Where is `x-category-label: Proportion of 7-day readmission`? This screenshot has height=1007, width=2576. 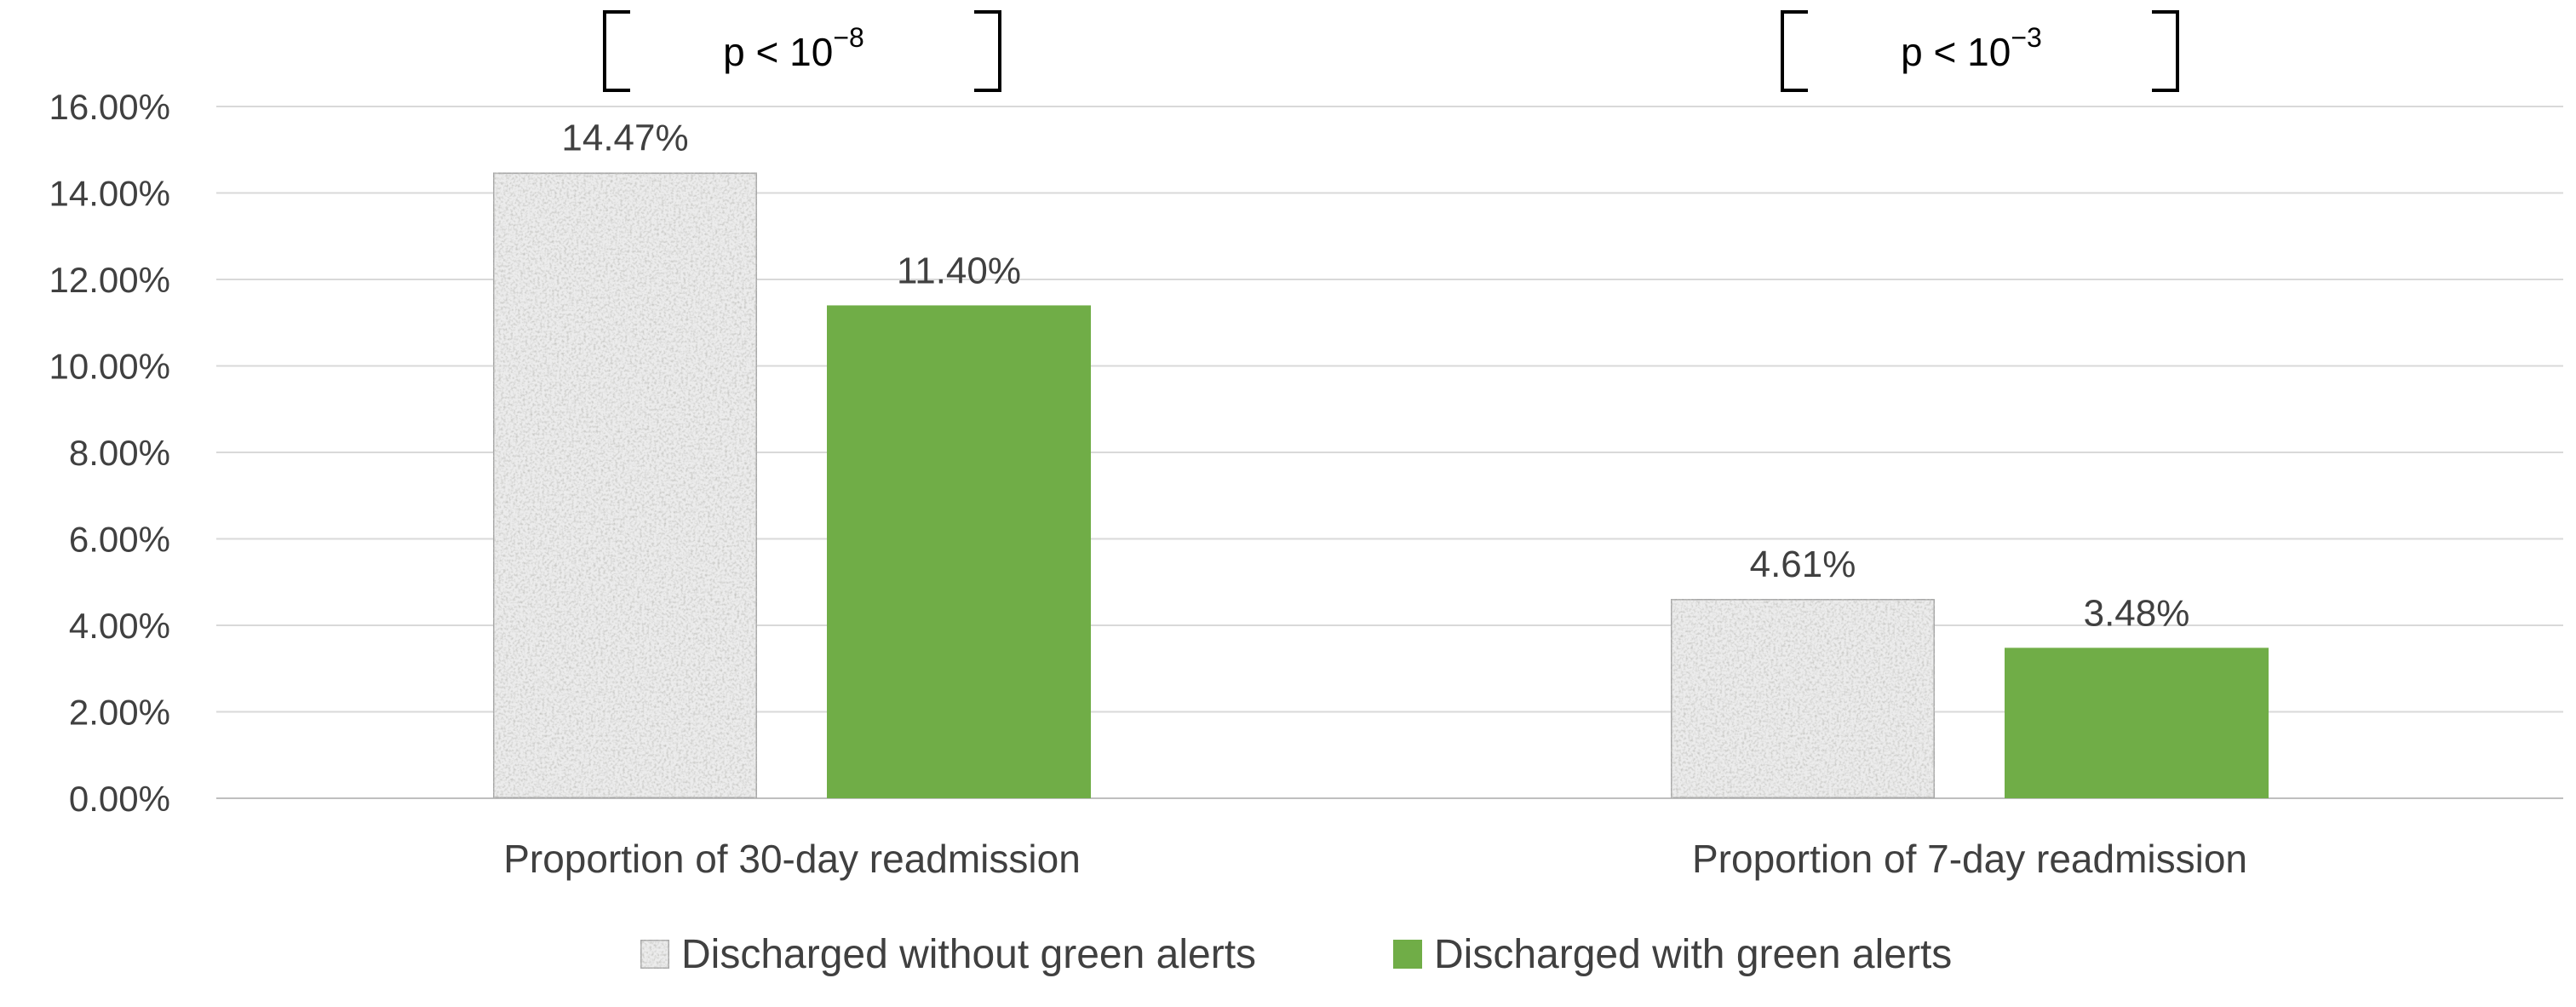
x-category-label: Proportion of 7-day readmission is located at coordinates (1969, 859).